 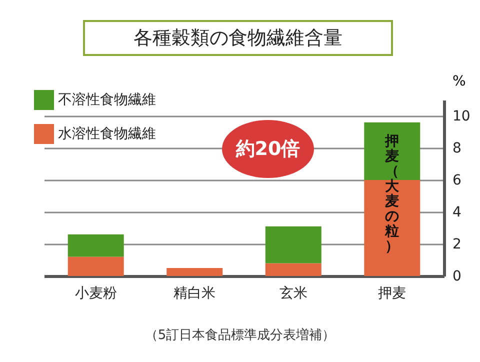 I want to click on y-tick-label: 8, so click(x=457, y=148).